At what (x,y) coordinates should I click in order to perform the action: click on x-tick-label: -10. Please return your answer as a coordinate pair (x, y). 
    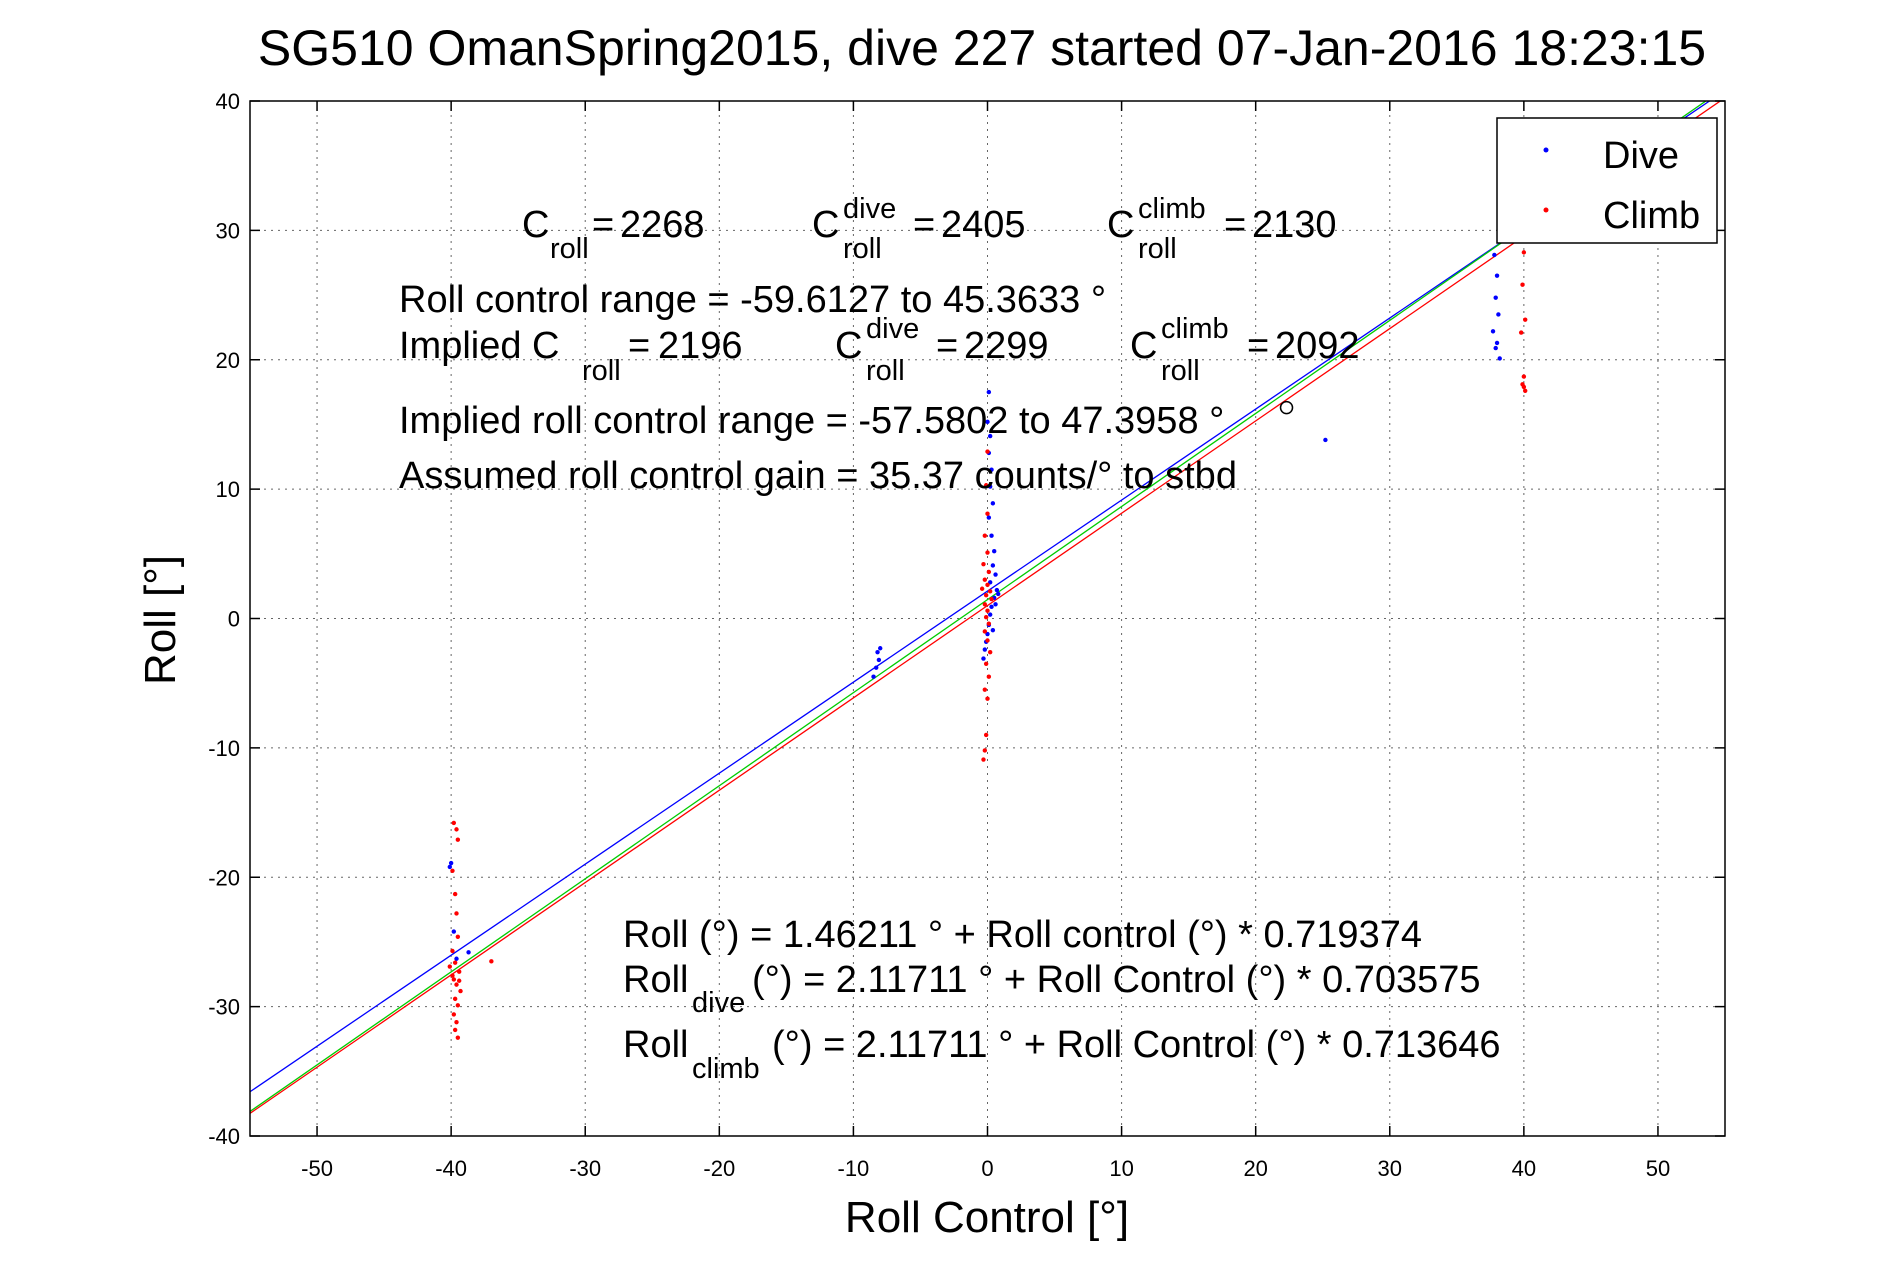
    Looking at the image, I should click on (854, 1168).